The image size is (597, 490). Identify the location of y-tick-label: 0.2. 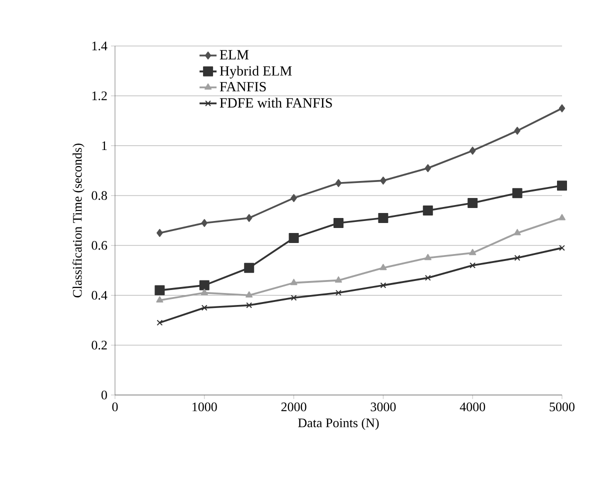
(99, 345).